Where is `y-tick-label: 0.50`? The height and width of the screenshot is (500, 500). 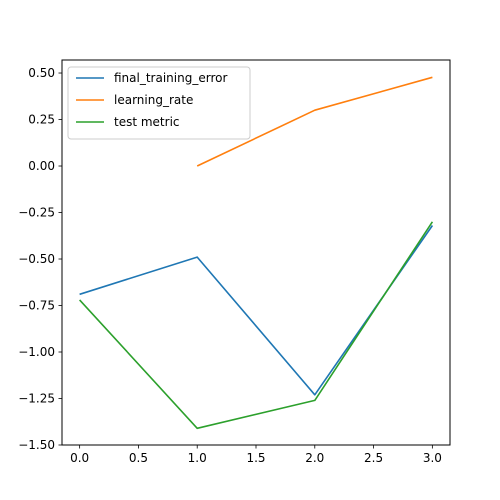 y-tick-label: 0.50 is located at coordinates (41, 73).